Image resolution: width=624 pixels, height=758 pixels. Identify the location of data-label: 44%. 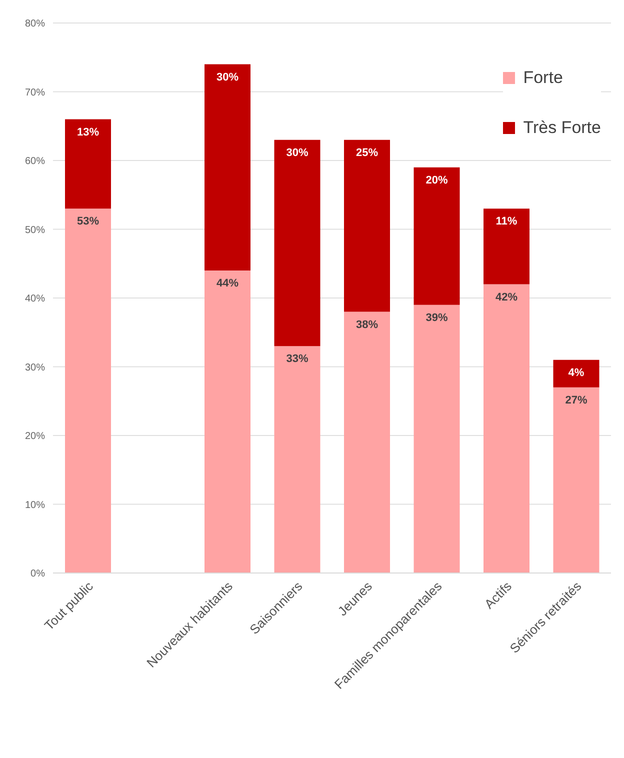
(227, 284).